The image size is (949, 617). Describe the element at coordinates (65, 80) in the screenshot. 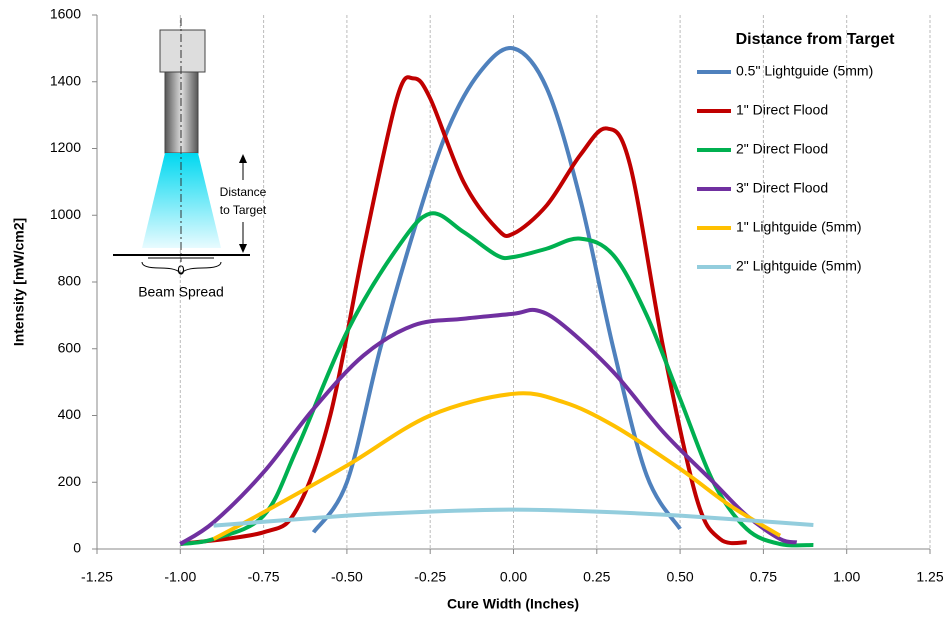

I see `y-tick-label: 1400` at that location.